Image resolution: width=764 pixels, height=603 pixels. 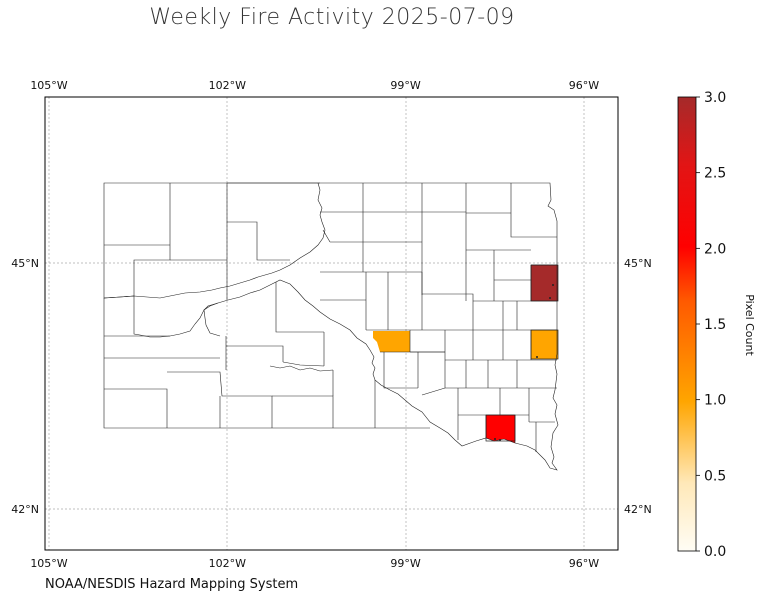 What do you see at coordinates (465, 354) in the screenshot?
I see `fire-counties` at bounding box center [465, 354].